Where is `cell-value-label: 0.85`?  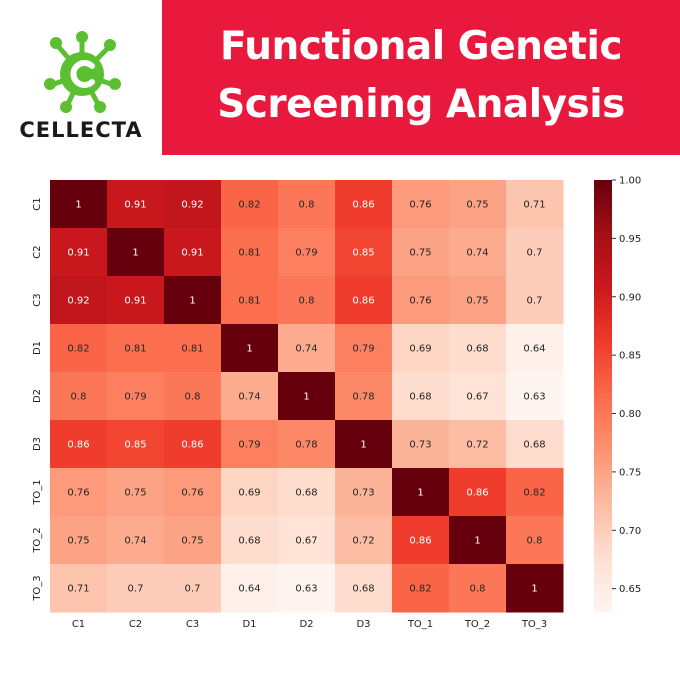 cell-value-label: 0.85 is located at coordinates (135, 445).